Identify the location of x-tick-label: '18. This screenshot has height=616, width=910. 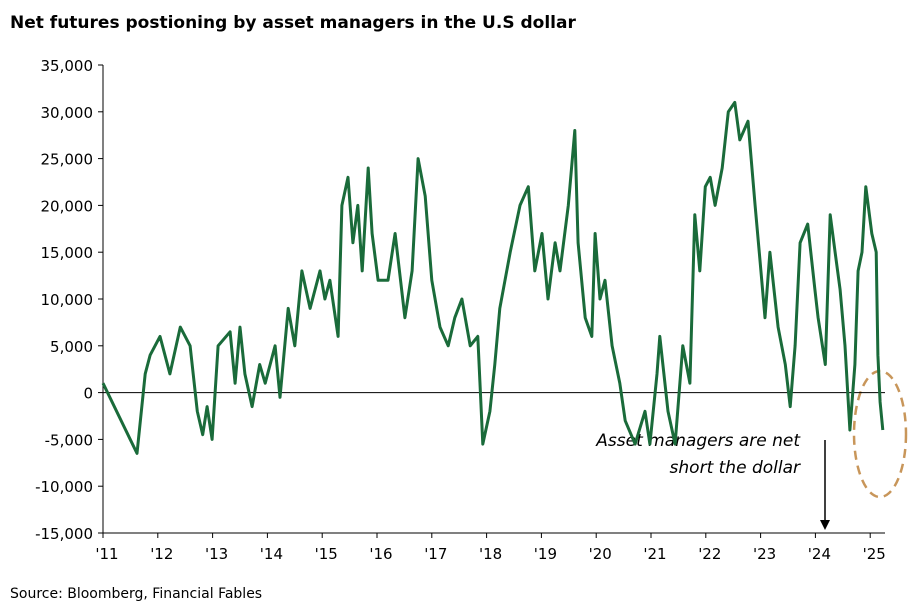
(490, 554).